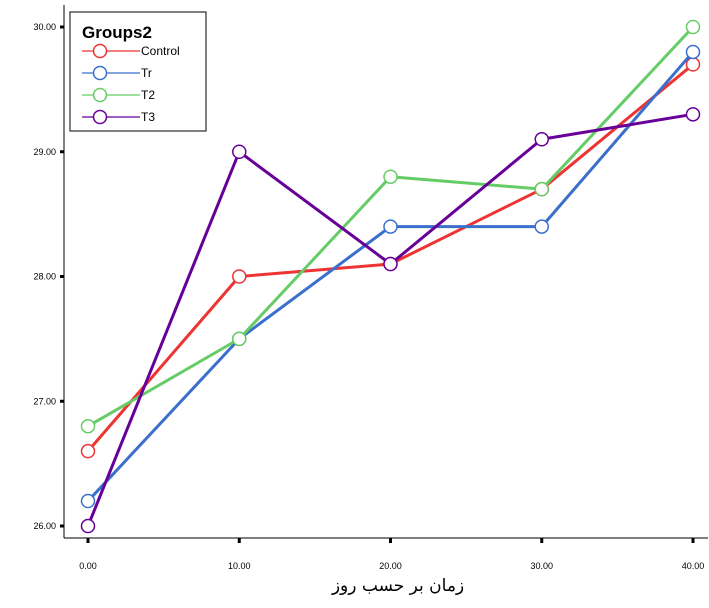 The image size is (709, 608). Describe the element at coordinates (131, 51) in the screenshot. I see `legend-item: Control` at that location.